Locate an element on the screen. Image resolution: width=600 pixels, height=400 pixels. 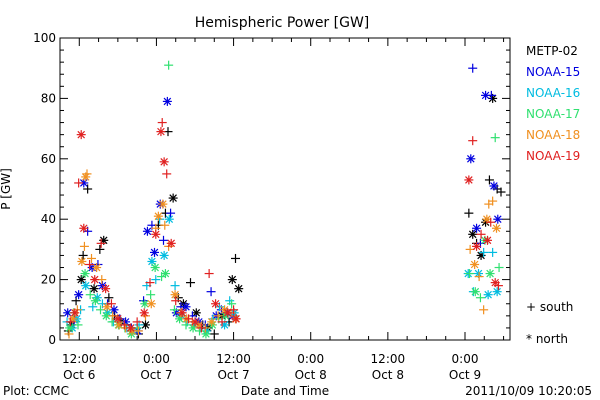
legend-entry-noaa-18: NOAA-18 is located at coordinates (553, 135).